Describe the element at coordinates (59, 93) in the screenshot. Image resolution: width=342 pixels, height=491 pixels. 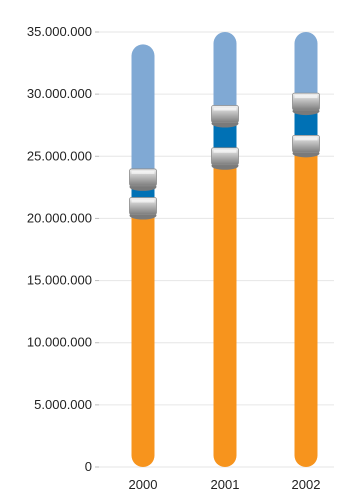
I see `y-tick-label: 30.000.000` at that location.